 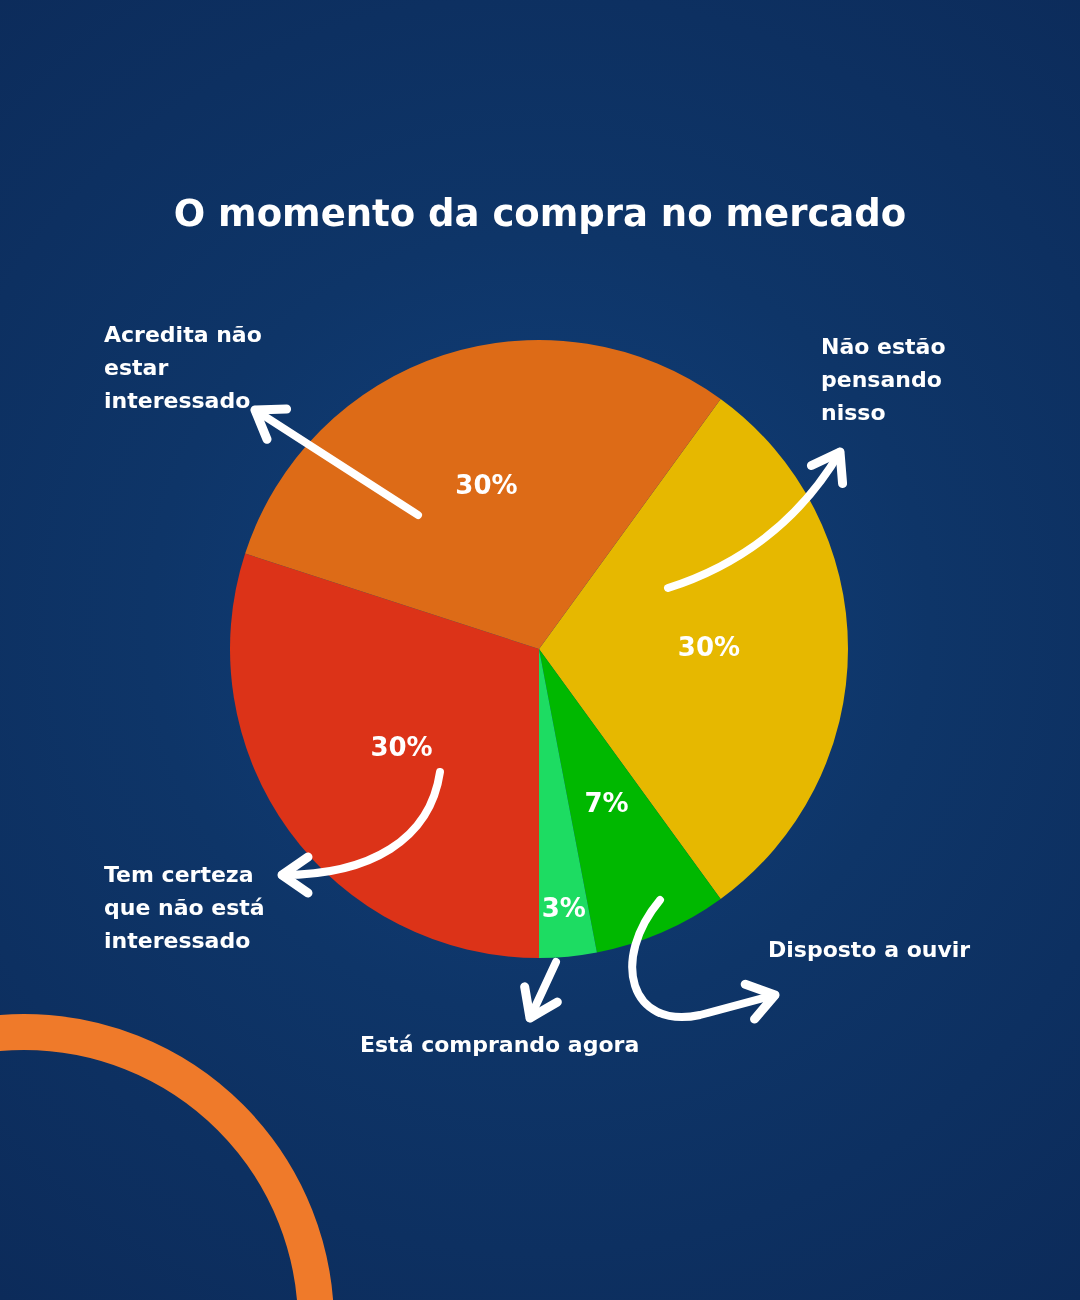 What do you see at coordinates (500, 1045) in the screenshot?
I see `slice-label: Está comprando agora` at bounding box center [500, 1045].